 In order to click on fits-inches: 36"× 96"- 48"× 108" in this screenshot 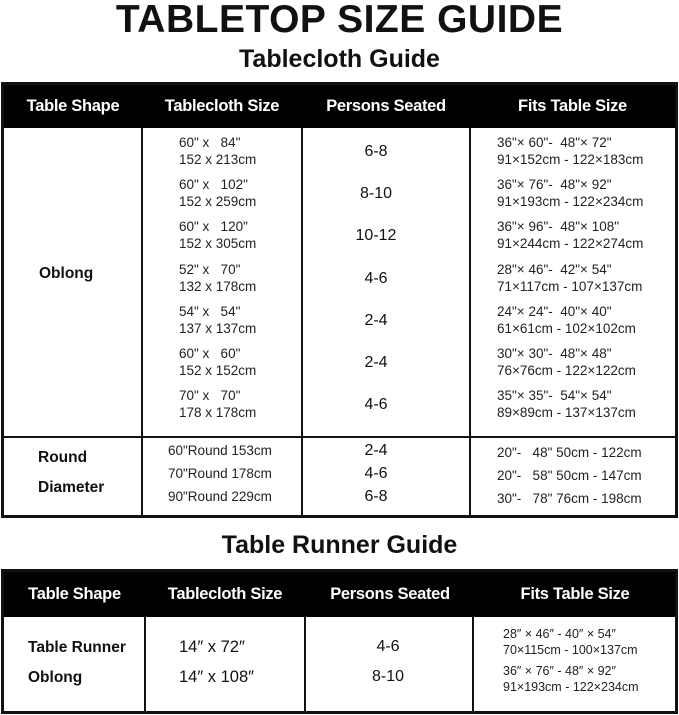, I will do `click(558, 227)`.